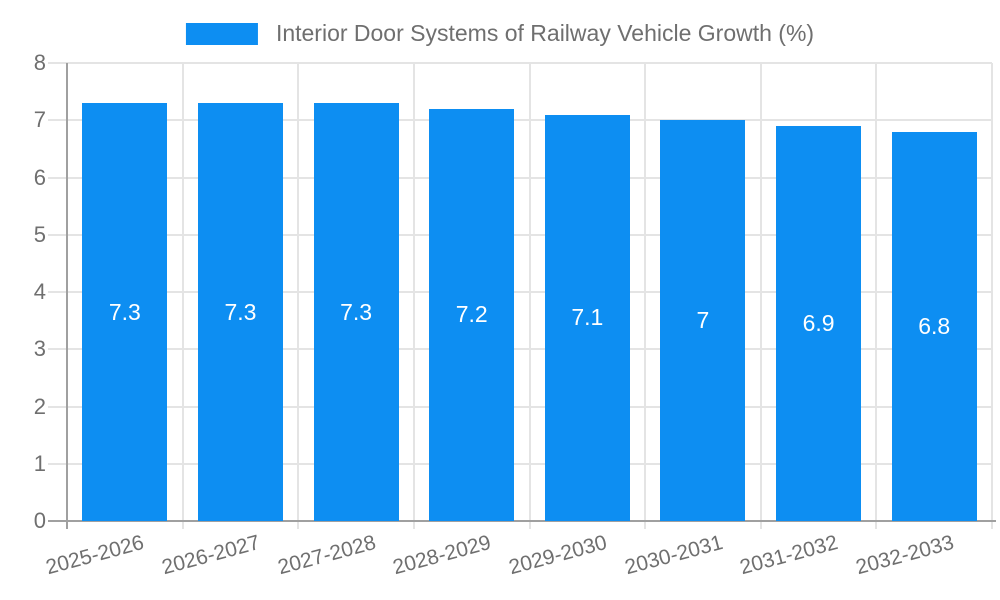 This screenshot has width=1000, height=600. What do you see at coordinates (442, 555) in the screenshot?
I see `x-axis-tick-label: 2028-2029` at bounding box center [442, 555].